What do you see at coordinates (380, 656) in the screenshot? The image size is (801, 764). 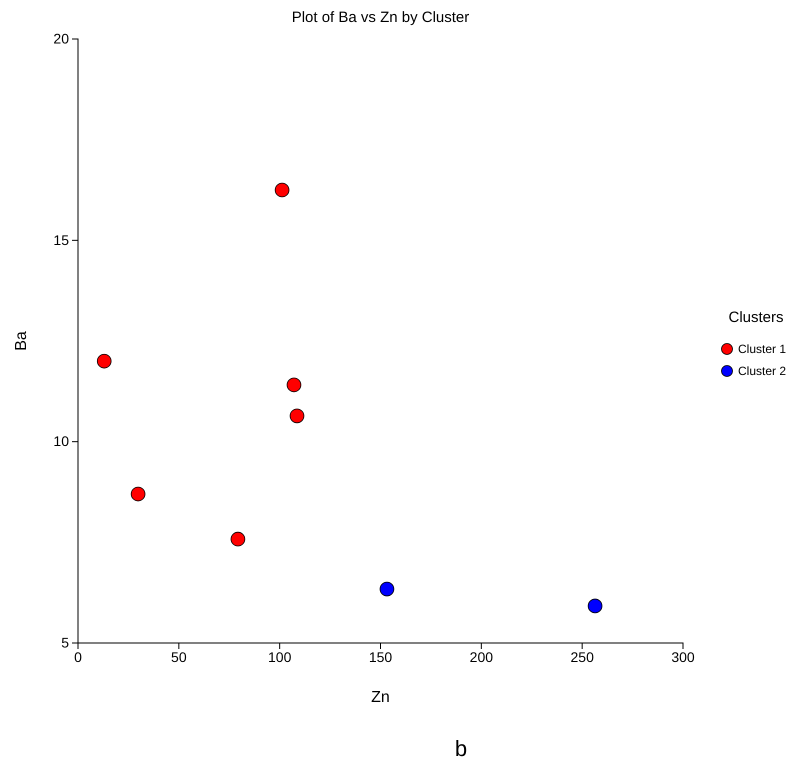 I see `x-tick-label: 150` at bounding box center [380, 656].